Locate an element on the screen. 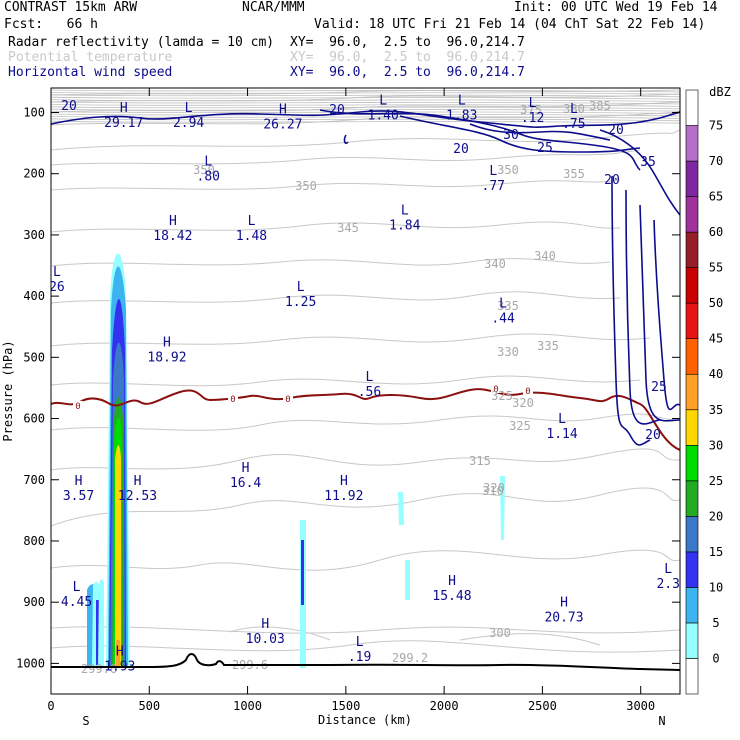  freezing-level-label-1: 0 is located at coordinates (232, 400).